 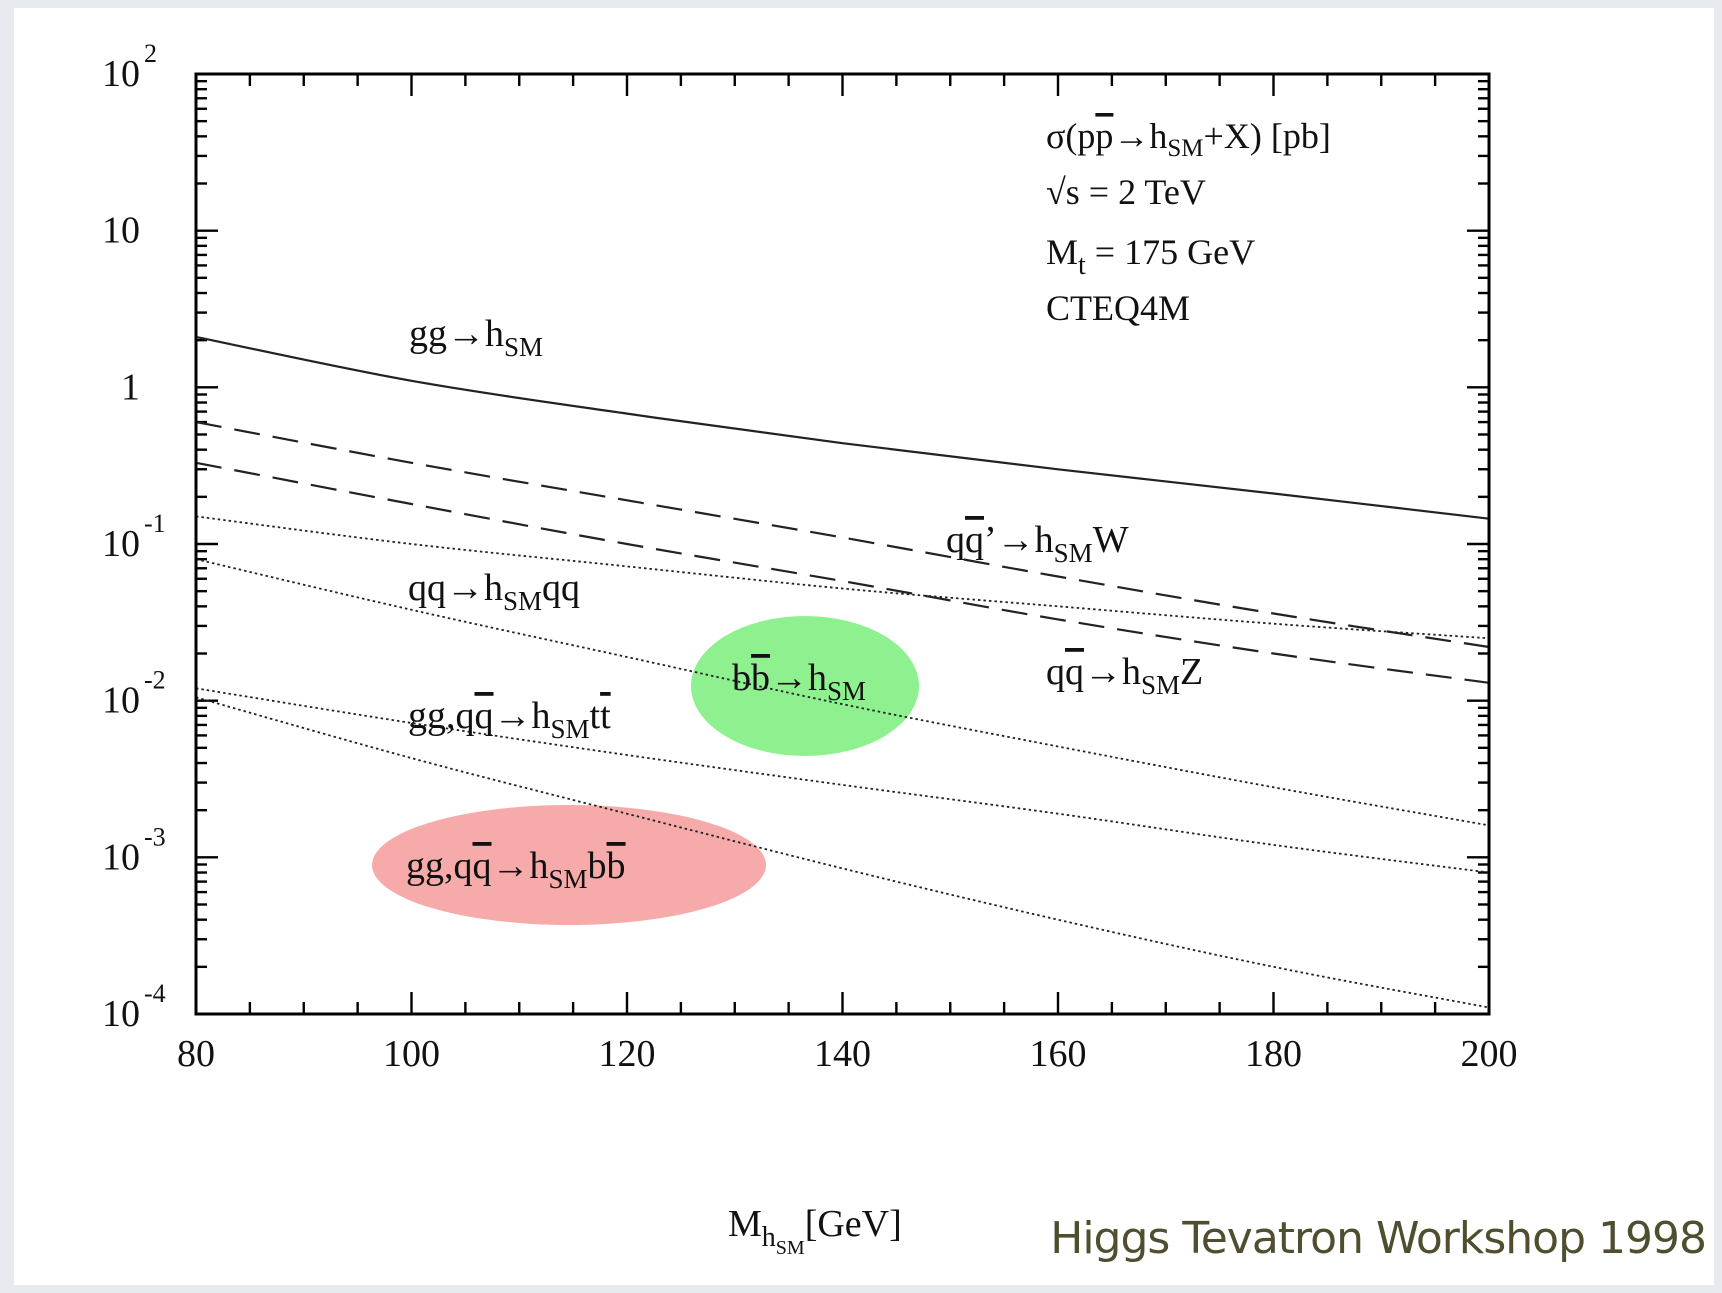 What do you see at coordinates (411, 1054) in the screenshot?
I see `x-tick-label-1: 100` at bounding box center [411, 1054].